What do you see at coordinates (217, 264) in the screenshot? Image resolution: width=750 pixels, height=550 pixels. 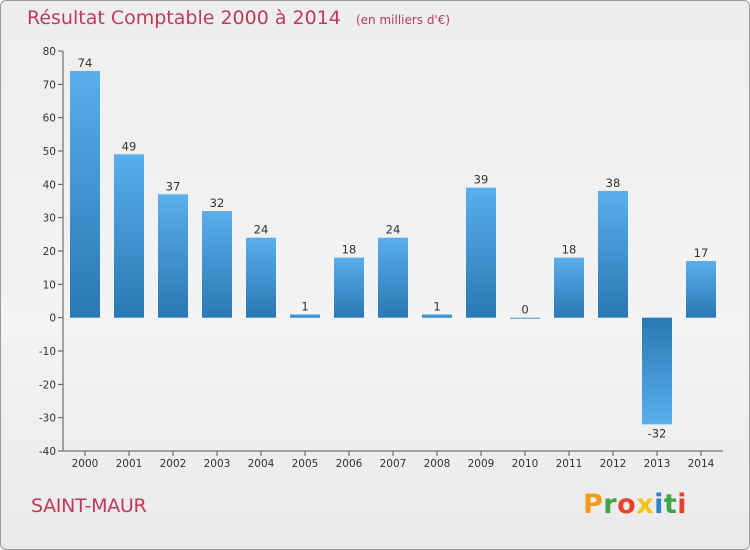 I see `bar-2003` at bounding box center [217, 264].